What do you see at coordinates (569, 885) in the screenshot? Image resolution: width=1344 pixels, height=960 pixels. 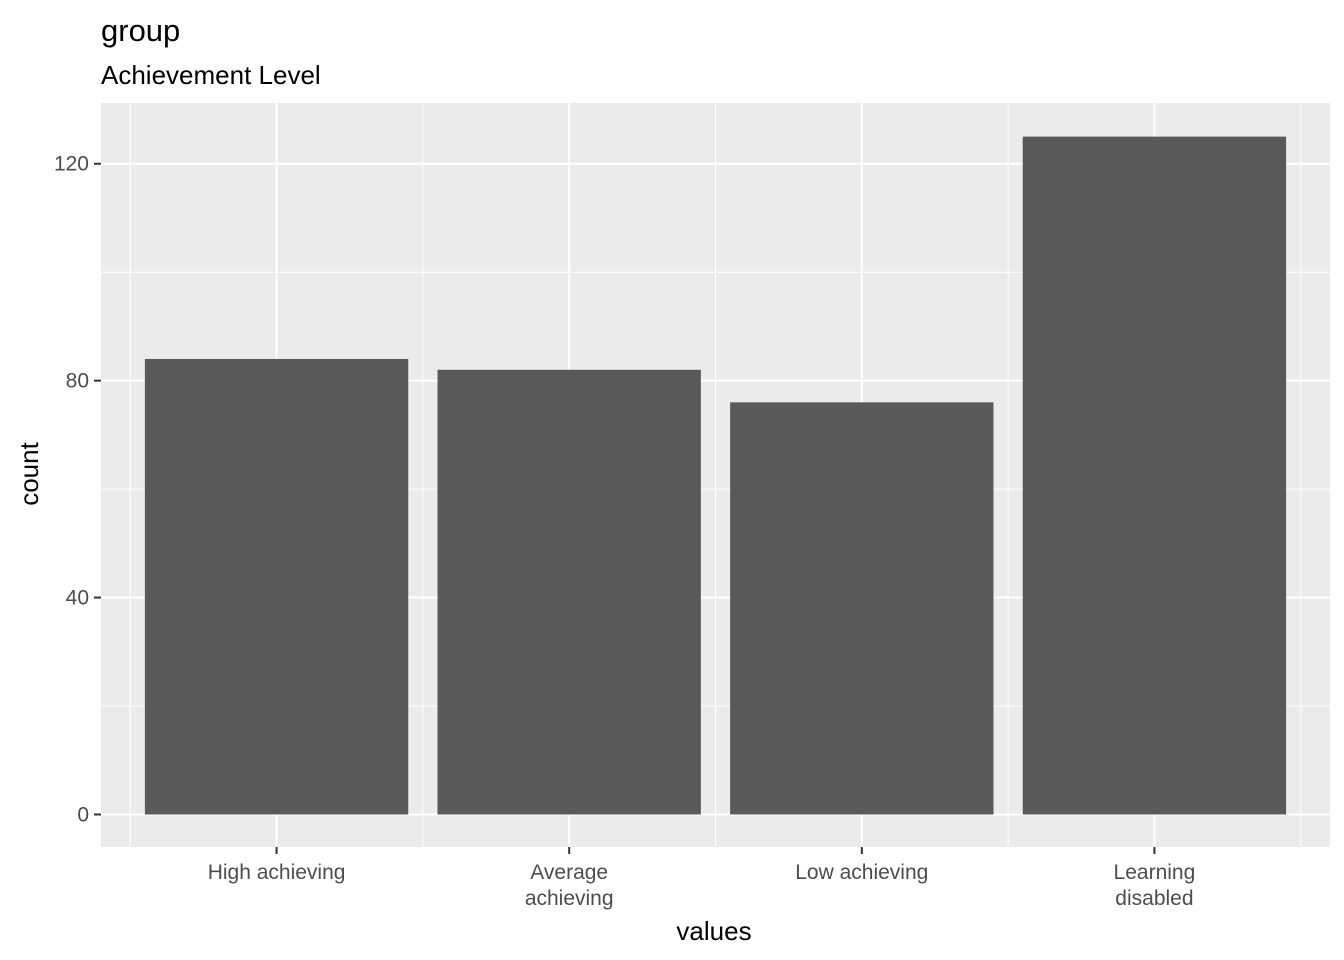 I see `x-tick-label: Average achieving` at bounding box center [569, 885].